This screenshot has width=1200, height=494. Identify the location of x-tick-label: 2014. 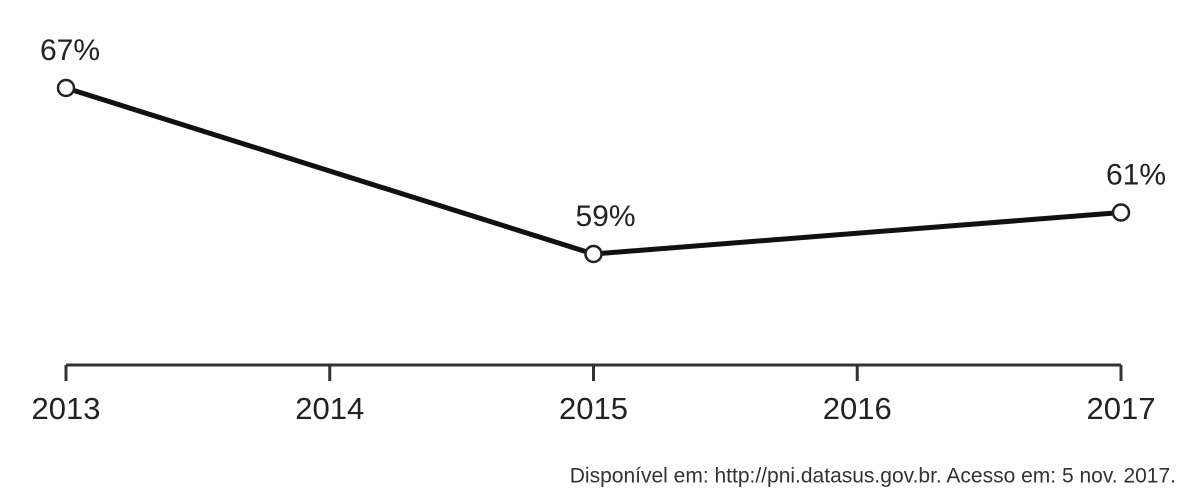
(329, 408).